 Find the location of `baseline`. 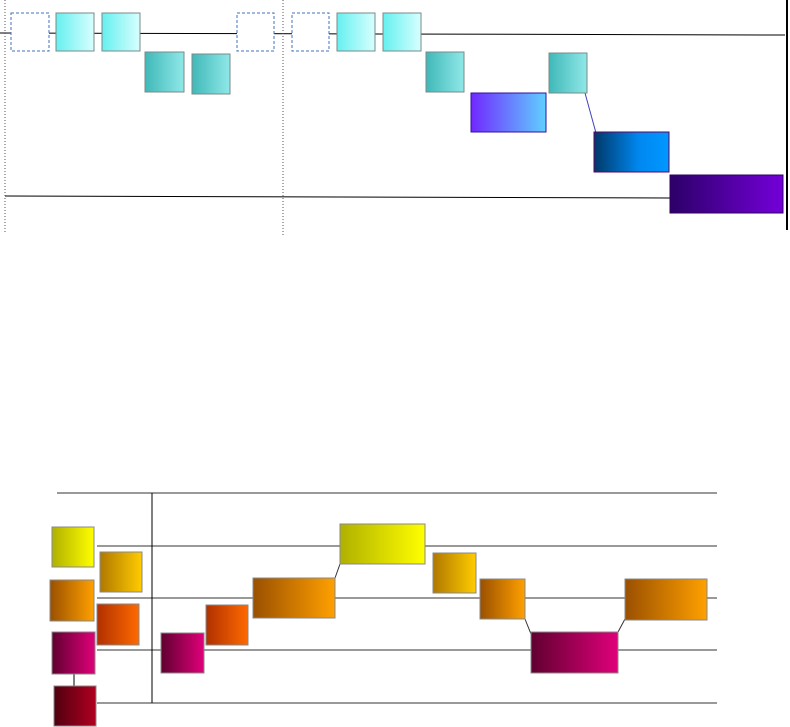

baseline is located at coordinates (337, 197).